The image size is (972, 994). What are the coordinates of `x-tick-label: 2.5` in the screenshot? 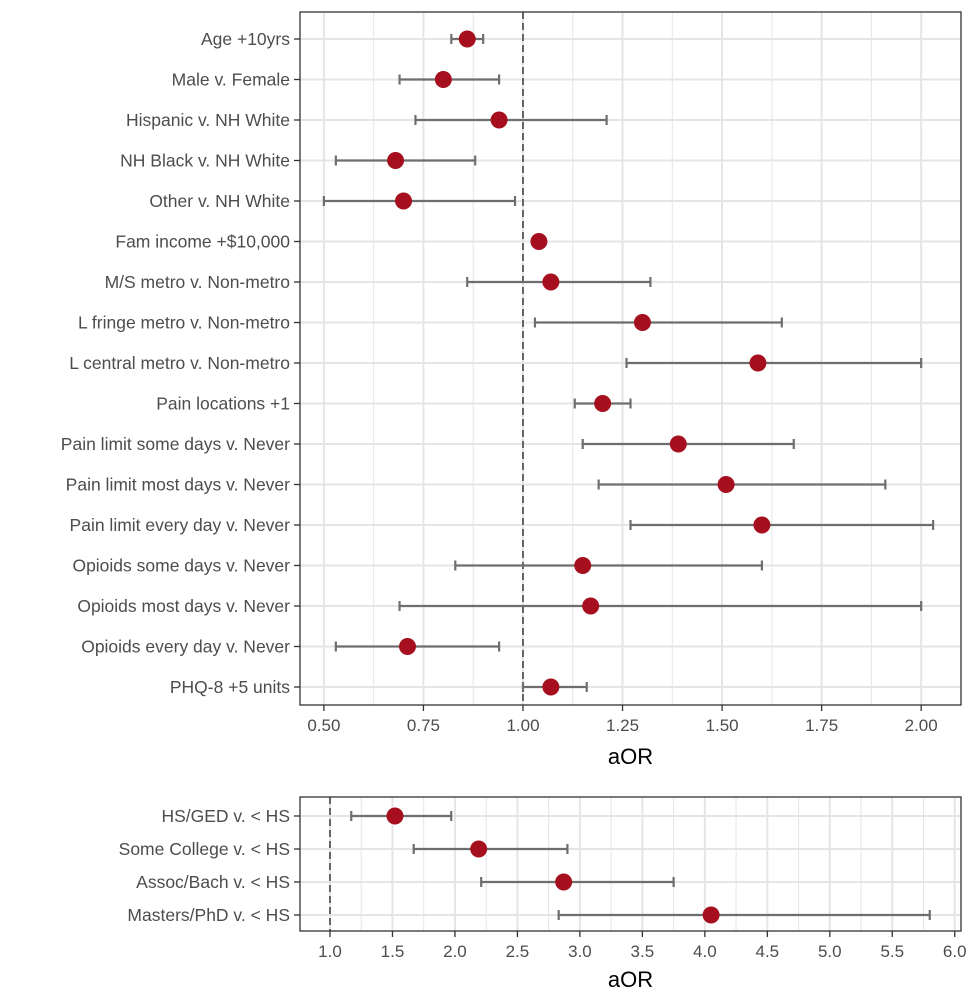 It's located at (518, 951).